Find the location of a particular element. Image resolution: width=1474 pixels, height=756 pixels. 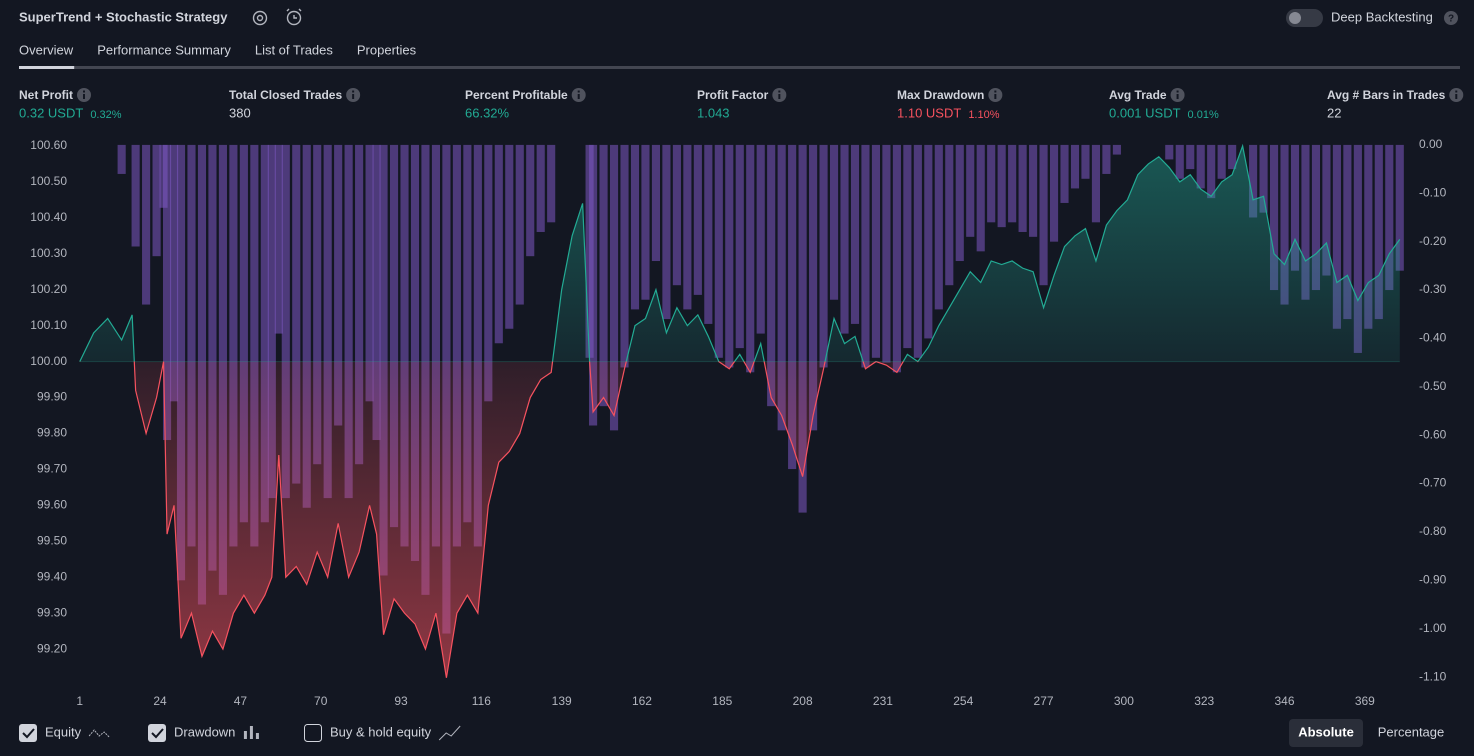

y2-tick-label: -0.50 is located at coordinates (1433, 386).